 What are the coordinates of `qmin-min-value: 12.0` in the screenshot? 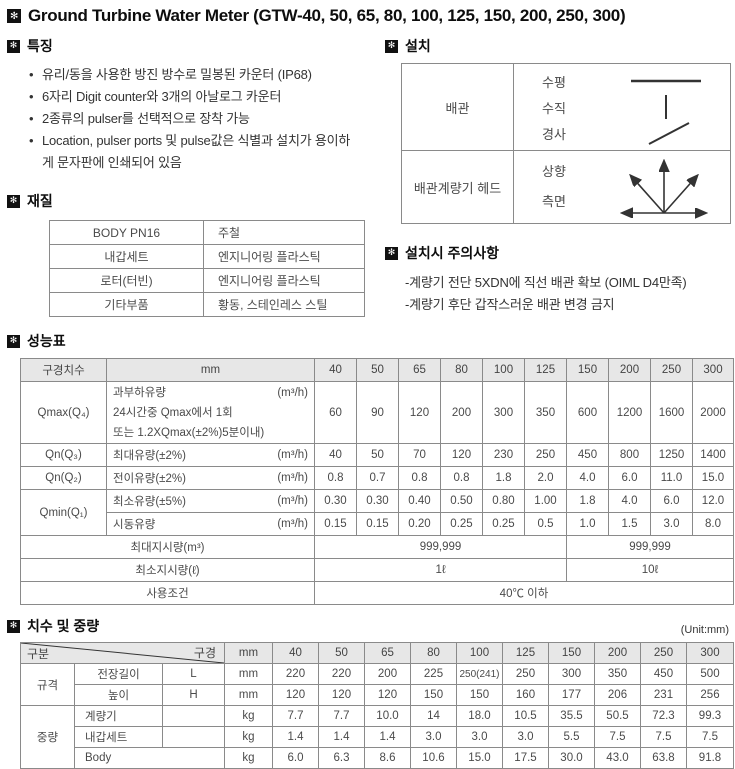 It's located at (713, 501).